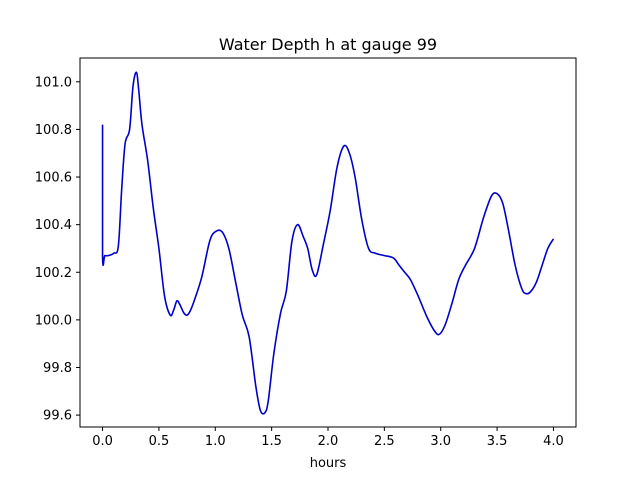 Image resolution: width=640 pixels, height=480 pixels. Describe the element at coordinates (102, 441) in the screenshot. I see `x-tick-label: 0.0` at that location.